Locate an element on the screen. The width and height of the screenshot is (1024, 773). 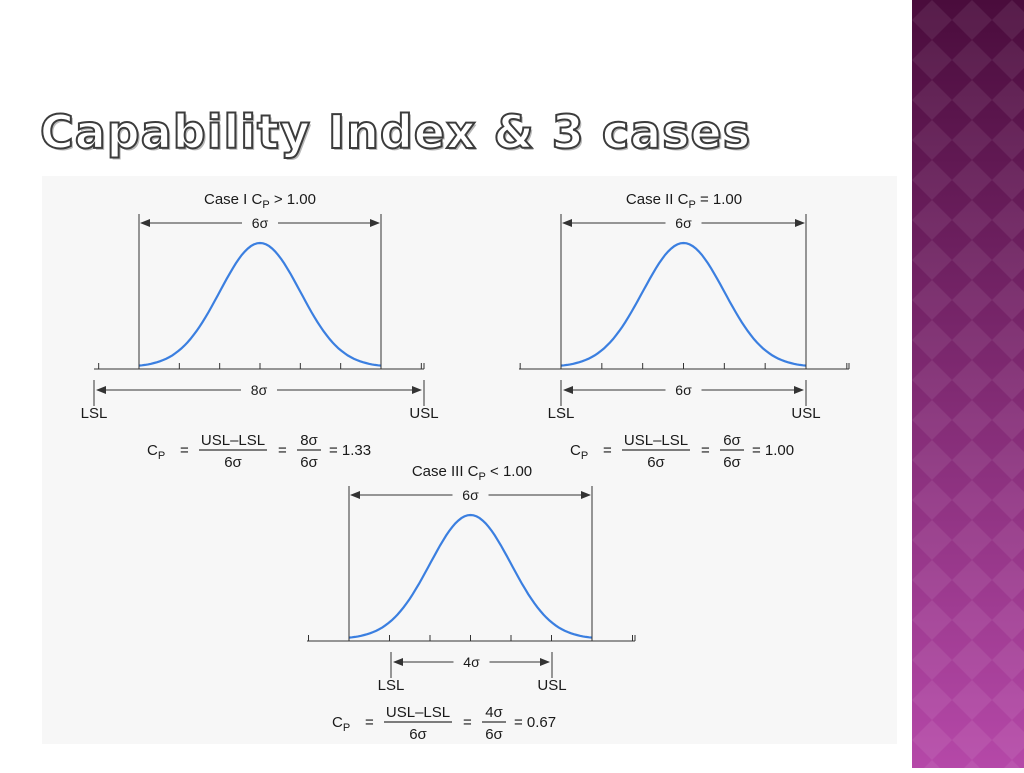
diamond-pattern is located at coordinates (968, 384).